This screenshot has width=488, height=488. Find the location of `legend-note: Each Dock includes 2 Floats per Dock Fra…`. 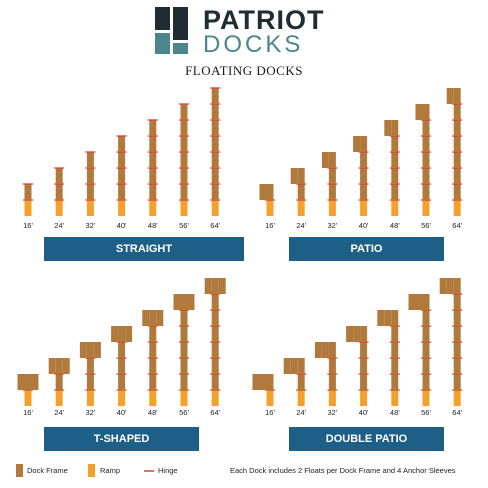

legend-note: Each Dock includes 2 Floats per Dock Fra… is located at coordinates (343, 470).